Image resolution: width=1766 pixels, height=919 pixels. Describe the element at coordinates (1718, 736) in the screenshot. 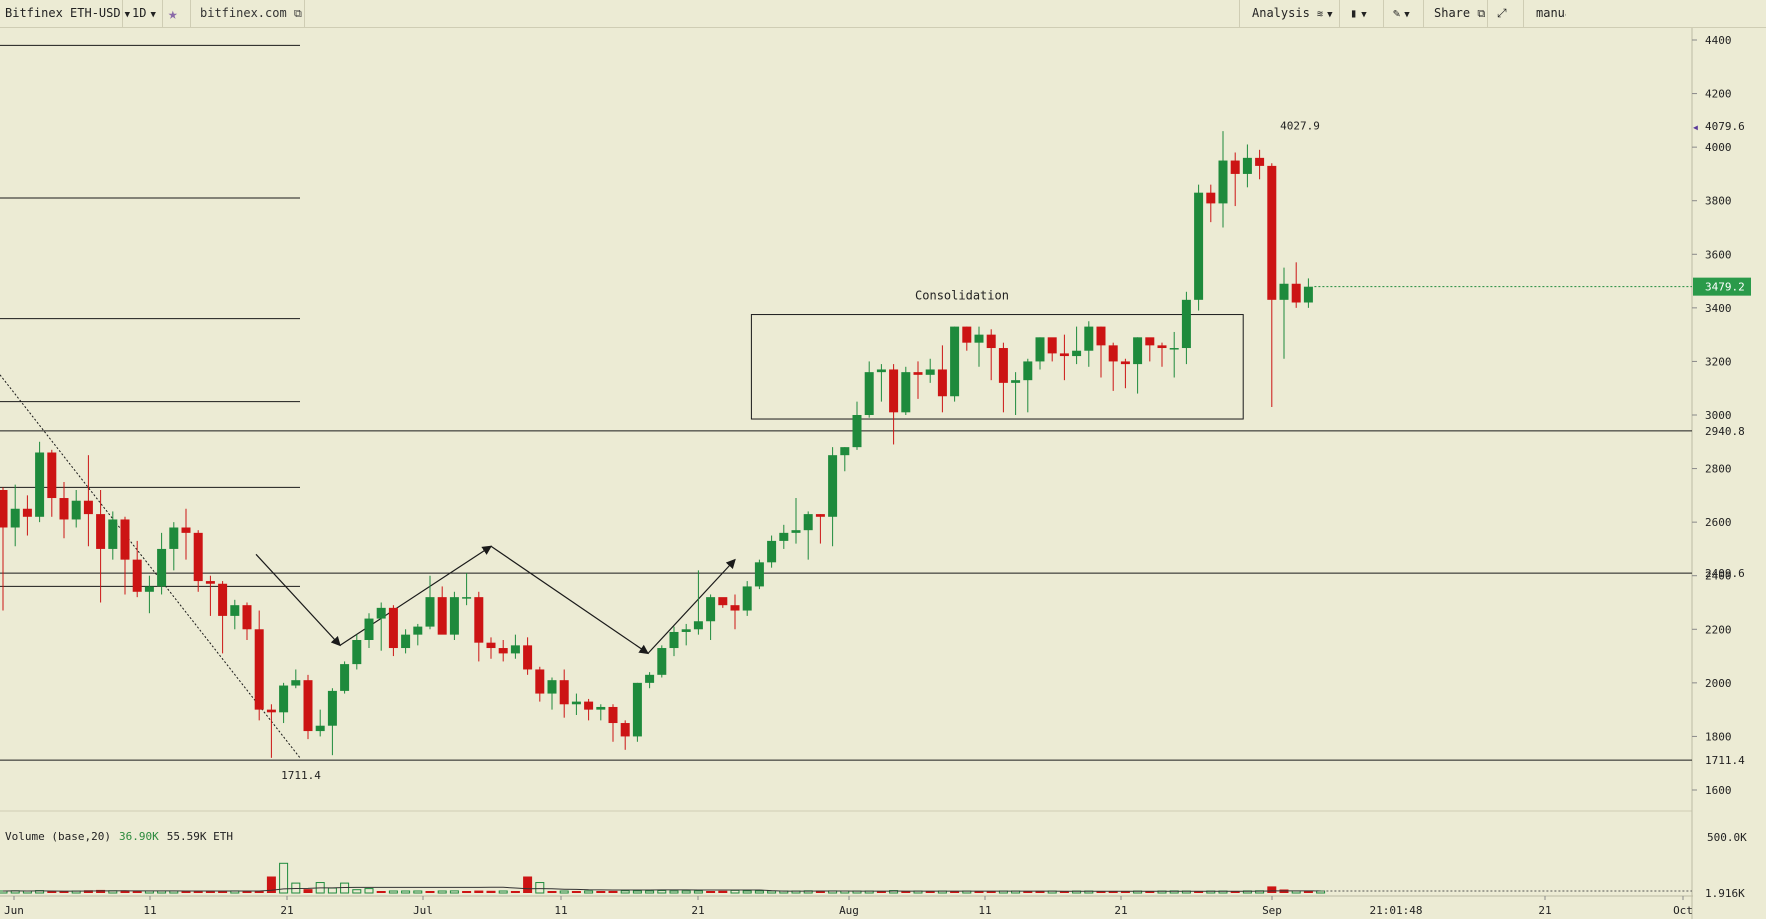

I see `y-tick-label: 1800` at that location.